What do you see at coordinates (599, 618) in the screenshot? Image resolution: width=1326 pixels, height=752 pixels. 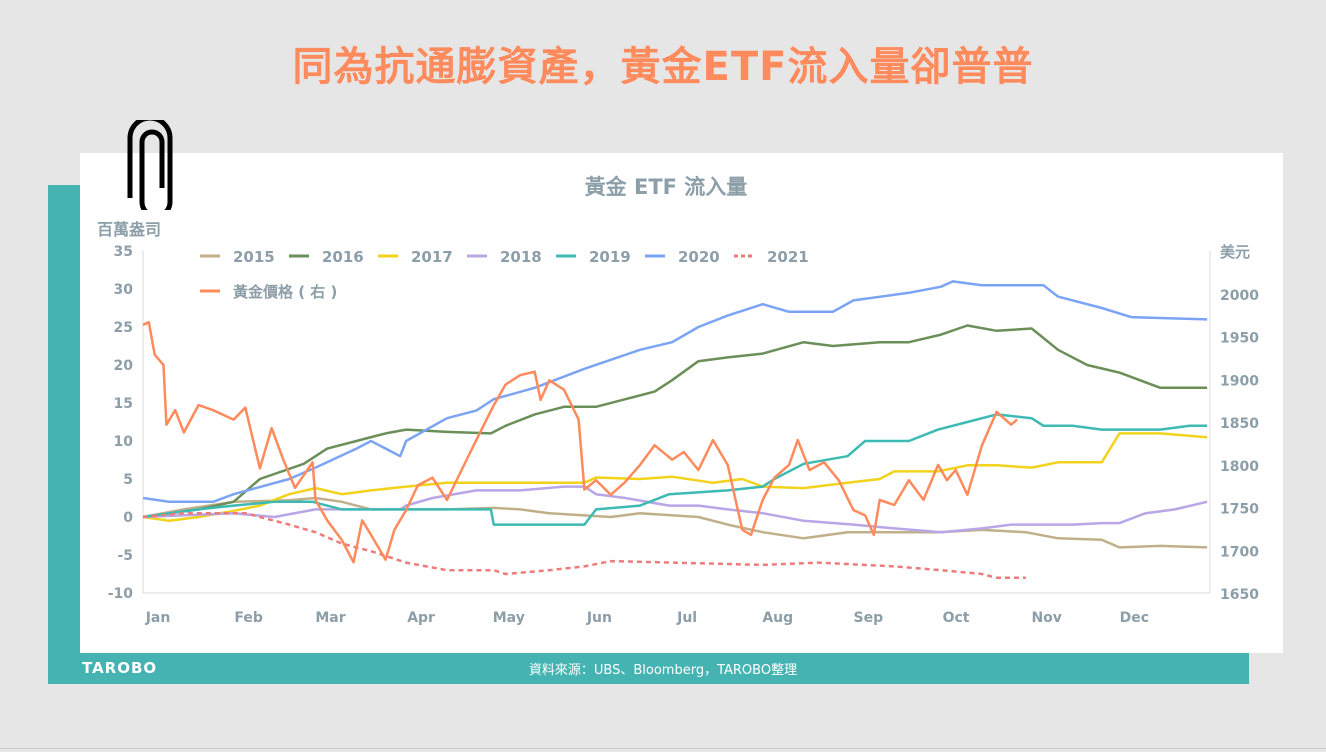 I see `x-tick-label: Jun` at bounding box center [599, 618].